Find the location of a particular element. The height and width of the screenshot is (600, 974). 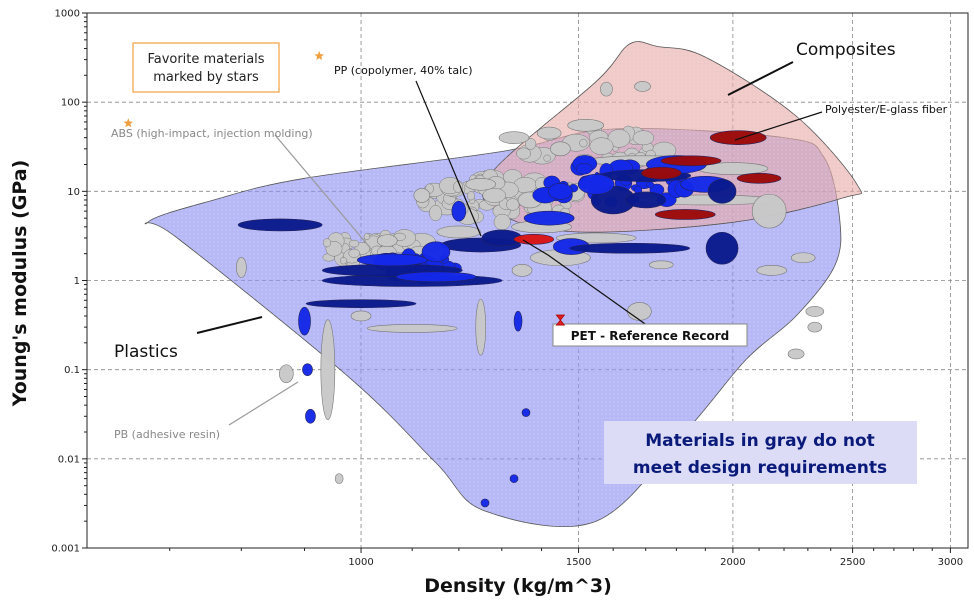

y-axis-title: Young's modulus (GPa) is located at coordinates (20, 284).